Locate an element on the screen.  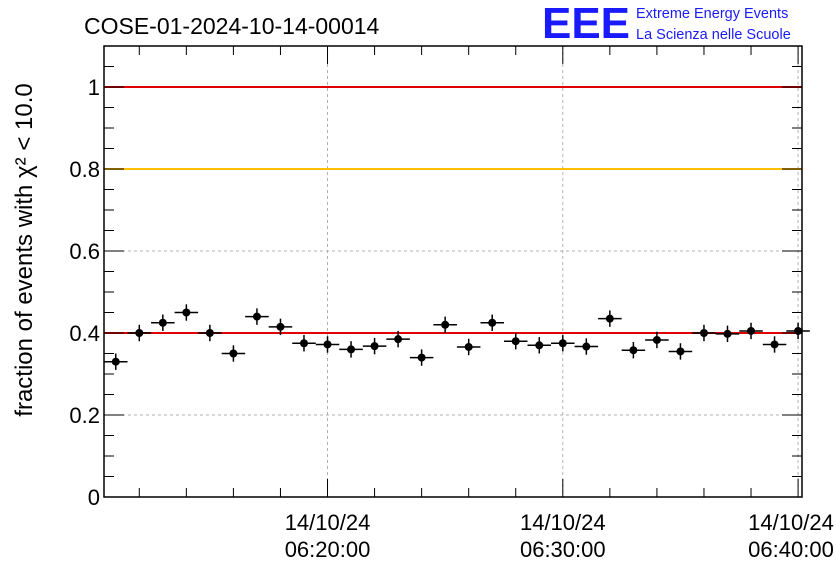
y-tick-label: 0.8 is located at coordinates (84, 169).